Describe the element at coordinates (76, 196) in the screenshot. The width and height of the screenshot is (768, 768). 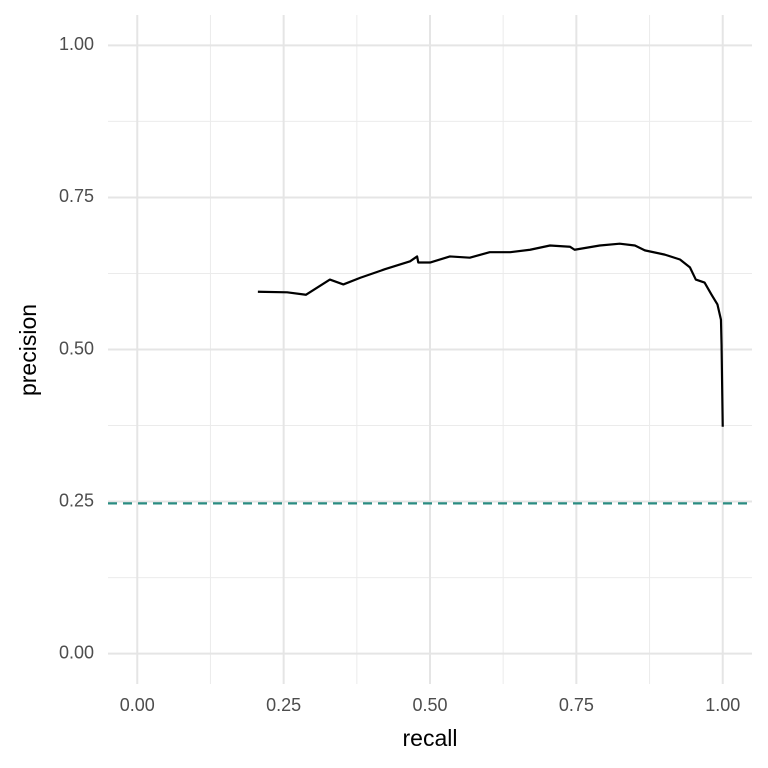
I see `y-tick-label: 0.75` at that location.